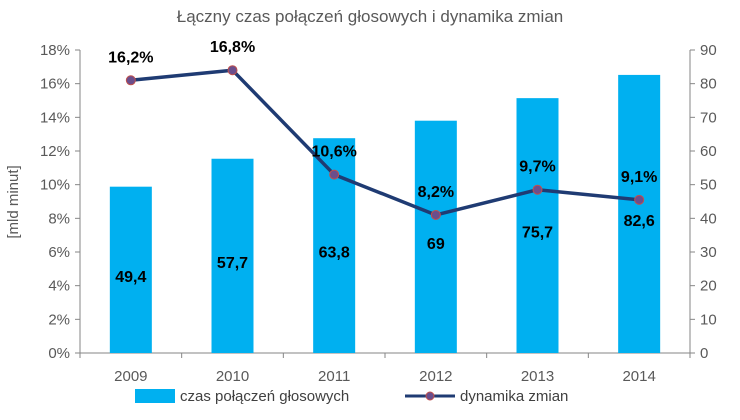 This screenshot has width=740, height=420. I want to click on left-tick-label: 2%, so click(59, 319).